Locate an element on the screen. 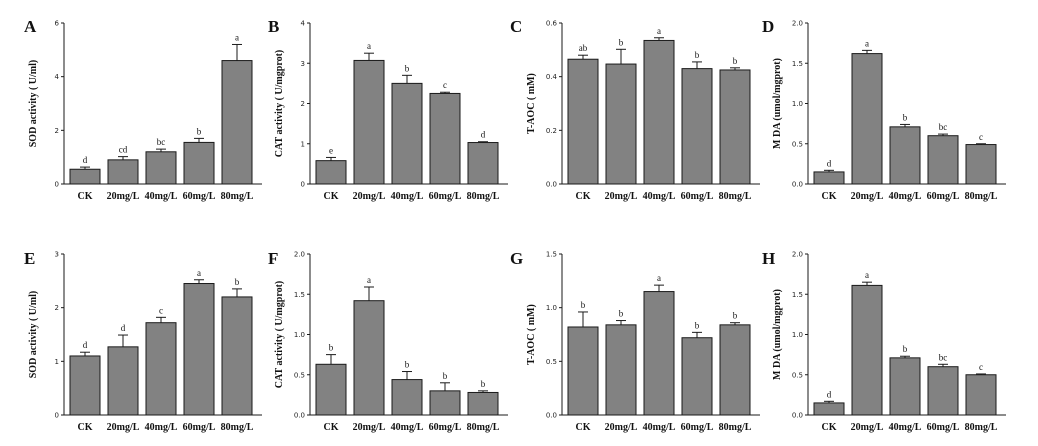 The image size is (1038, 446). panel-letter-c: C is located at coordinates (516, 26).